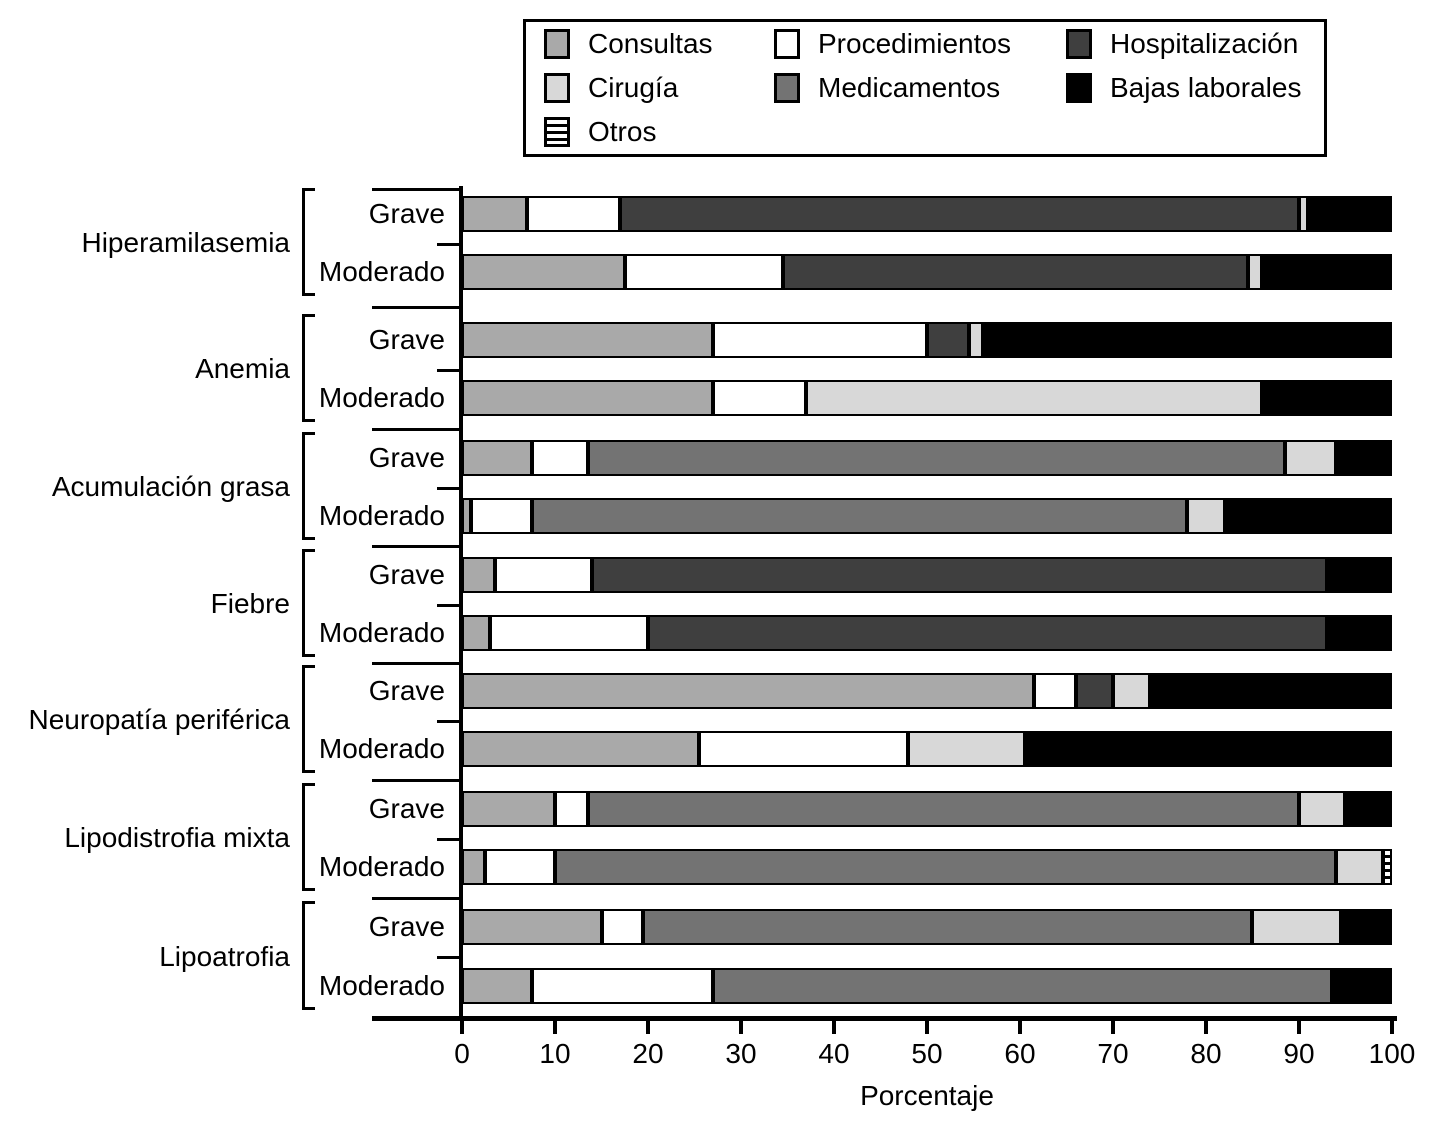 The height and width of the screenshot is (1132, 1432). I want to click on x-axis-tick-label: 80, so click(1206, 1053).